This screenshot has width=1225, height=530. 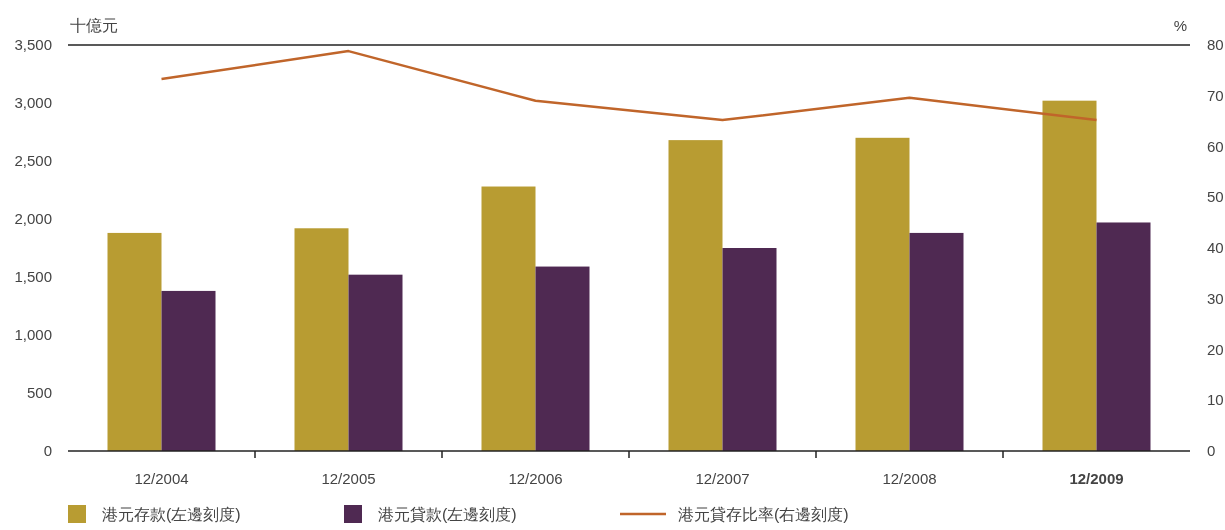 I want to click on legend-label: 港元貸款(左邊刻度), so click(x=447, y=514).